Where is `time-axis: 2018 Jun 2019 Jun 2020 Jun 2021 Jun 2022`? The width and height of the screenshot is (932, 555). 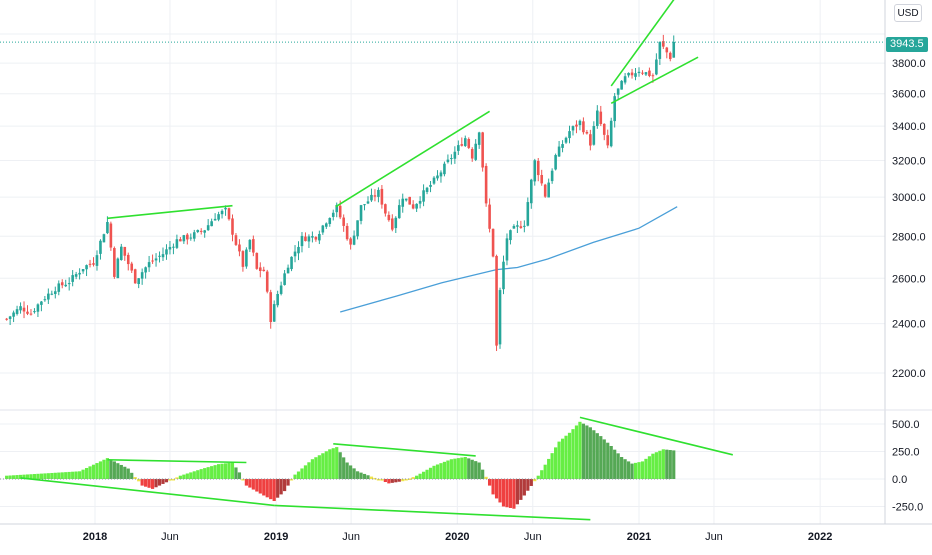 time-axis: 2018 Jun 2019 Jun 2020 Jun 2021 Jun 2022 is located at coordinates (458, 537).